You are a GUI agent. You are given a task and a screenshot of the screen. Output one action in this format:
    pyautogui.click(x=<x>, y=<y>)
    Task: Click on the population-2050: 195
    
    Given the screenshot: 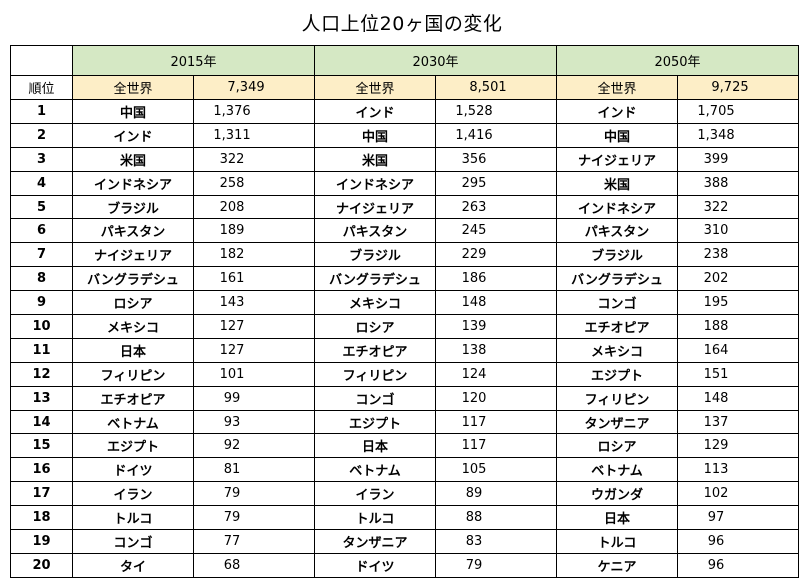 What is the action you would take?
    pyautogui.click(x=738, y=303)
    